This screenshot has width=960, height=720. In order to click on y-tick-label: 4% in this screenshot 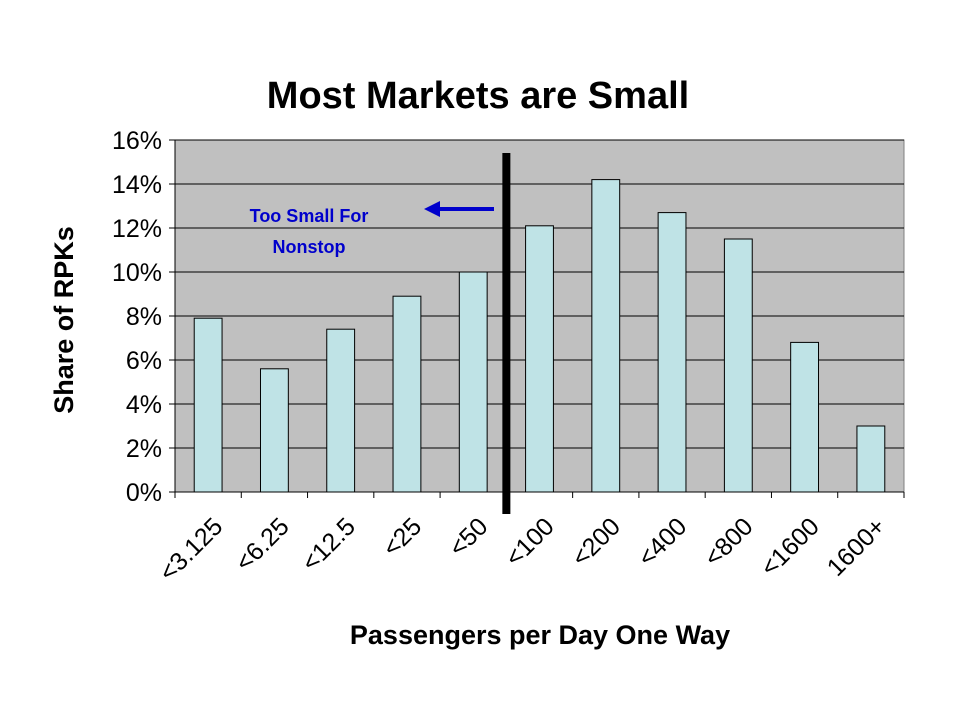, I will do `click(144, 405)`.